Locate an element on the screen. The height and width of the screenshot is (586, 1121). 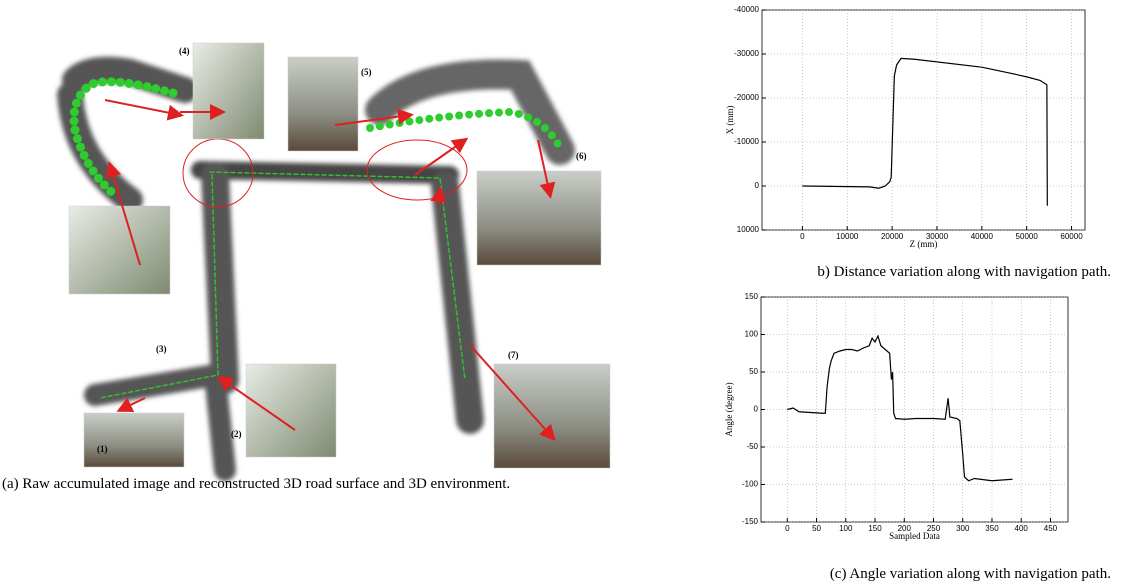
y-tick-label: -50 is located at coordinates (752, 446).